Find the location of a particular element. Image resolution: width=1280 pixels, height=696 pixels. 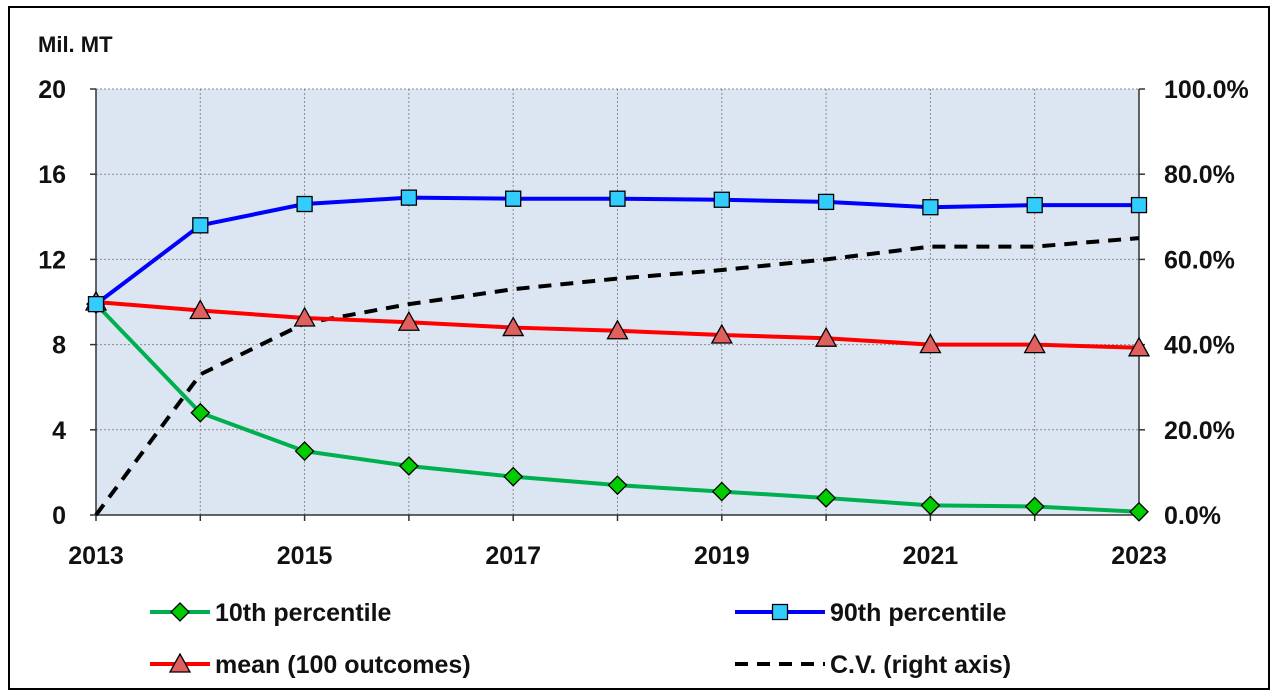

series-90th-percentile is located at coordinates (617, 251).